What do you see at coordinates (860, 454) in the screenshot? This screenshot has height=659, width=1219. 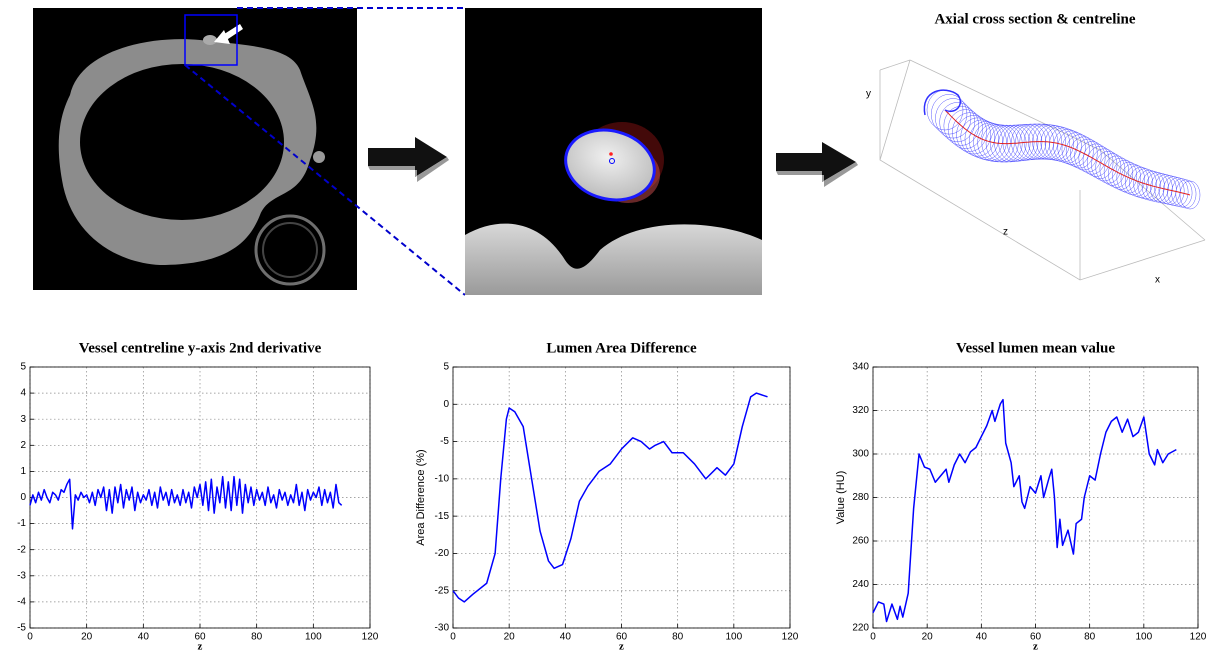 I see `y-tick-label: 300` at bounding box center [860, 454].